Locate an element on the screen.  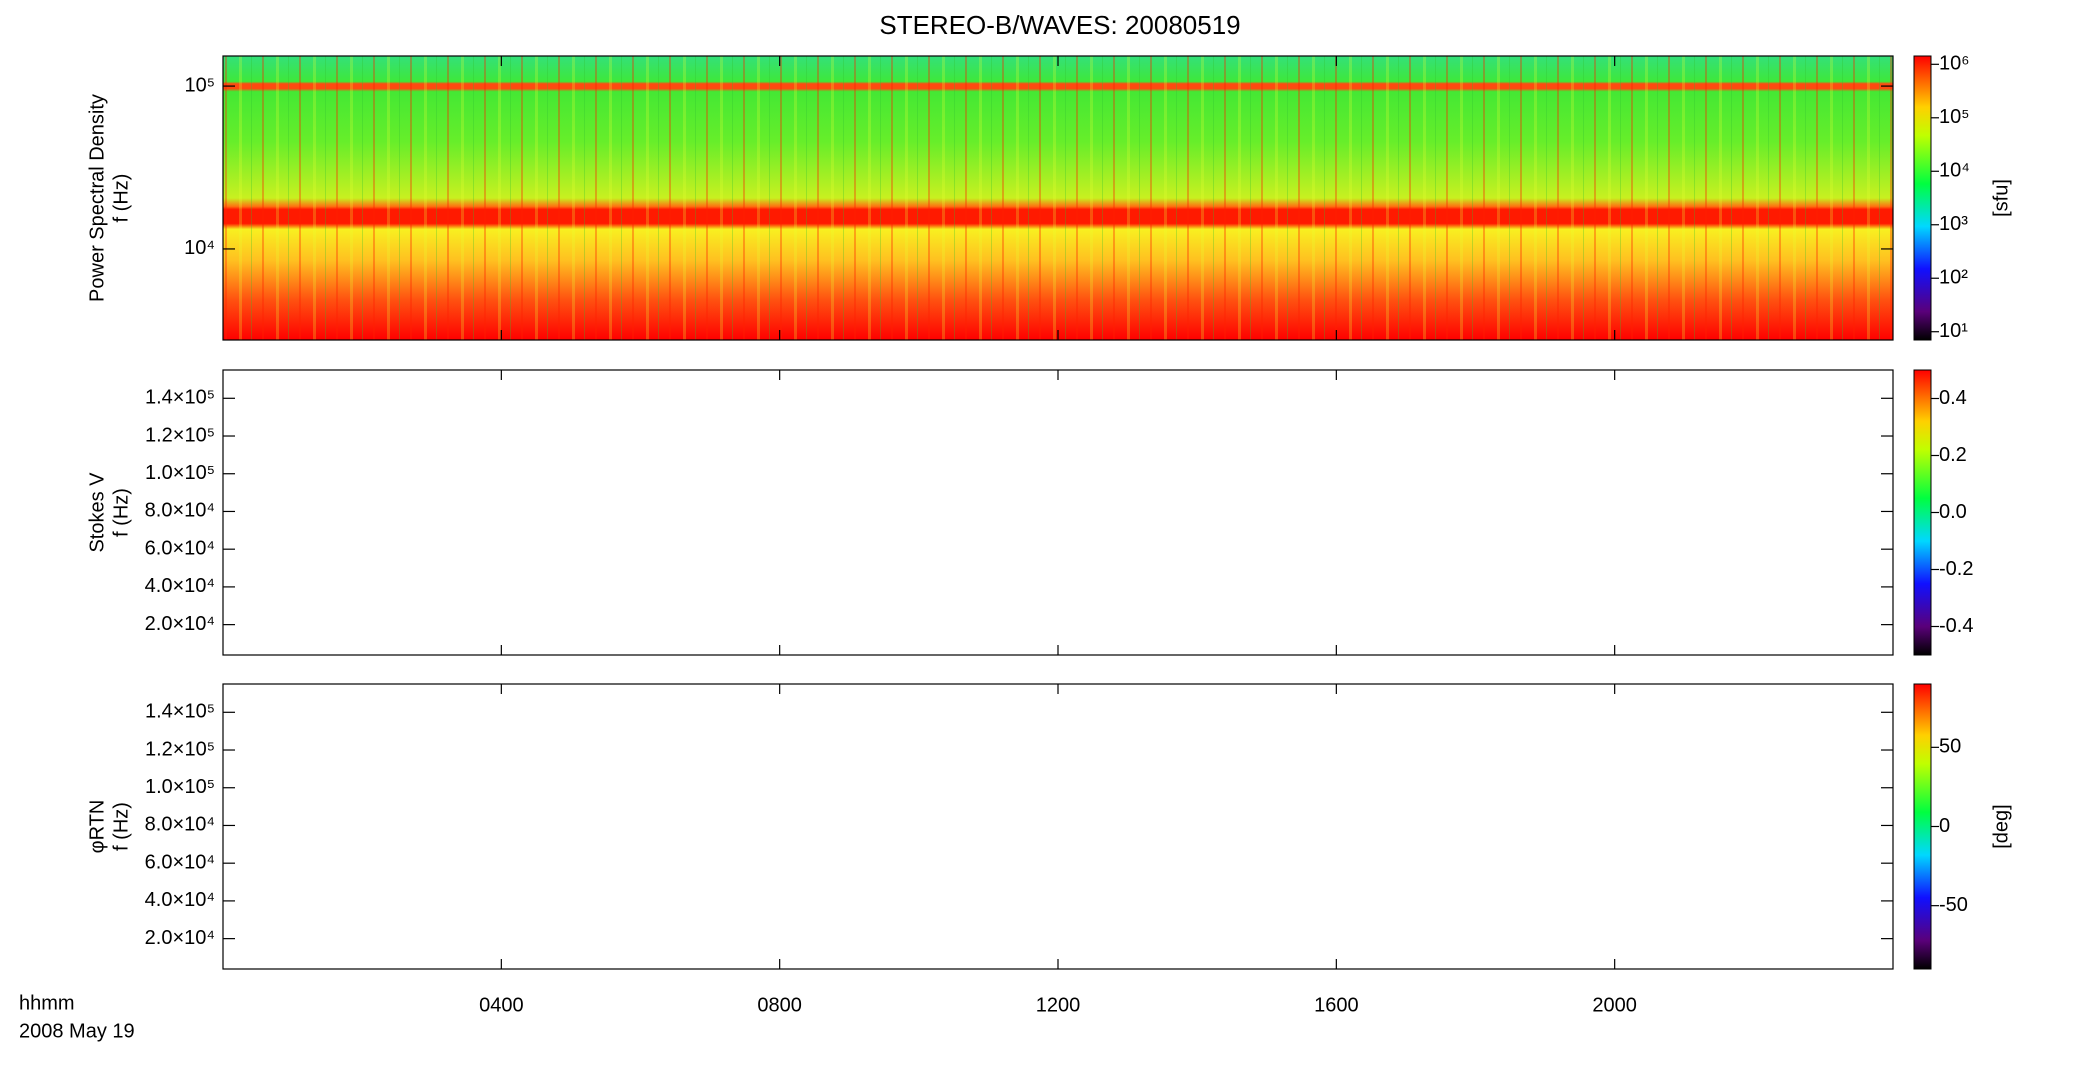
y-axis-label: φRTN is located at coordinates (97, 827).